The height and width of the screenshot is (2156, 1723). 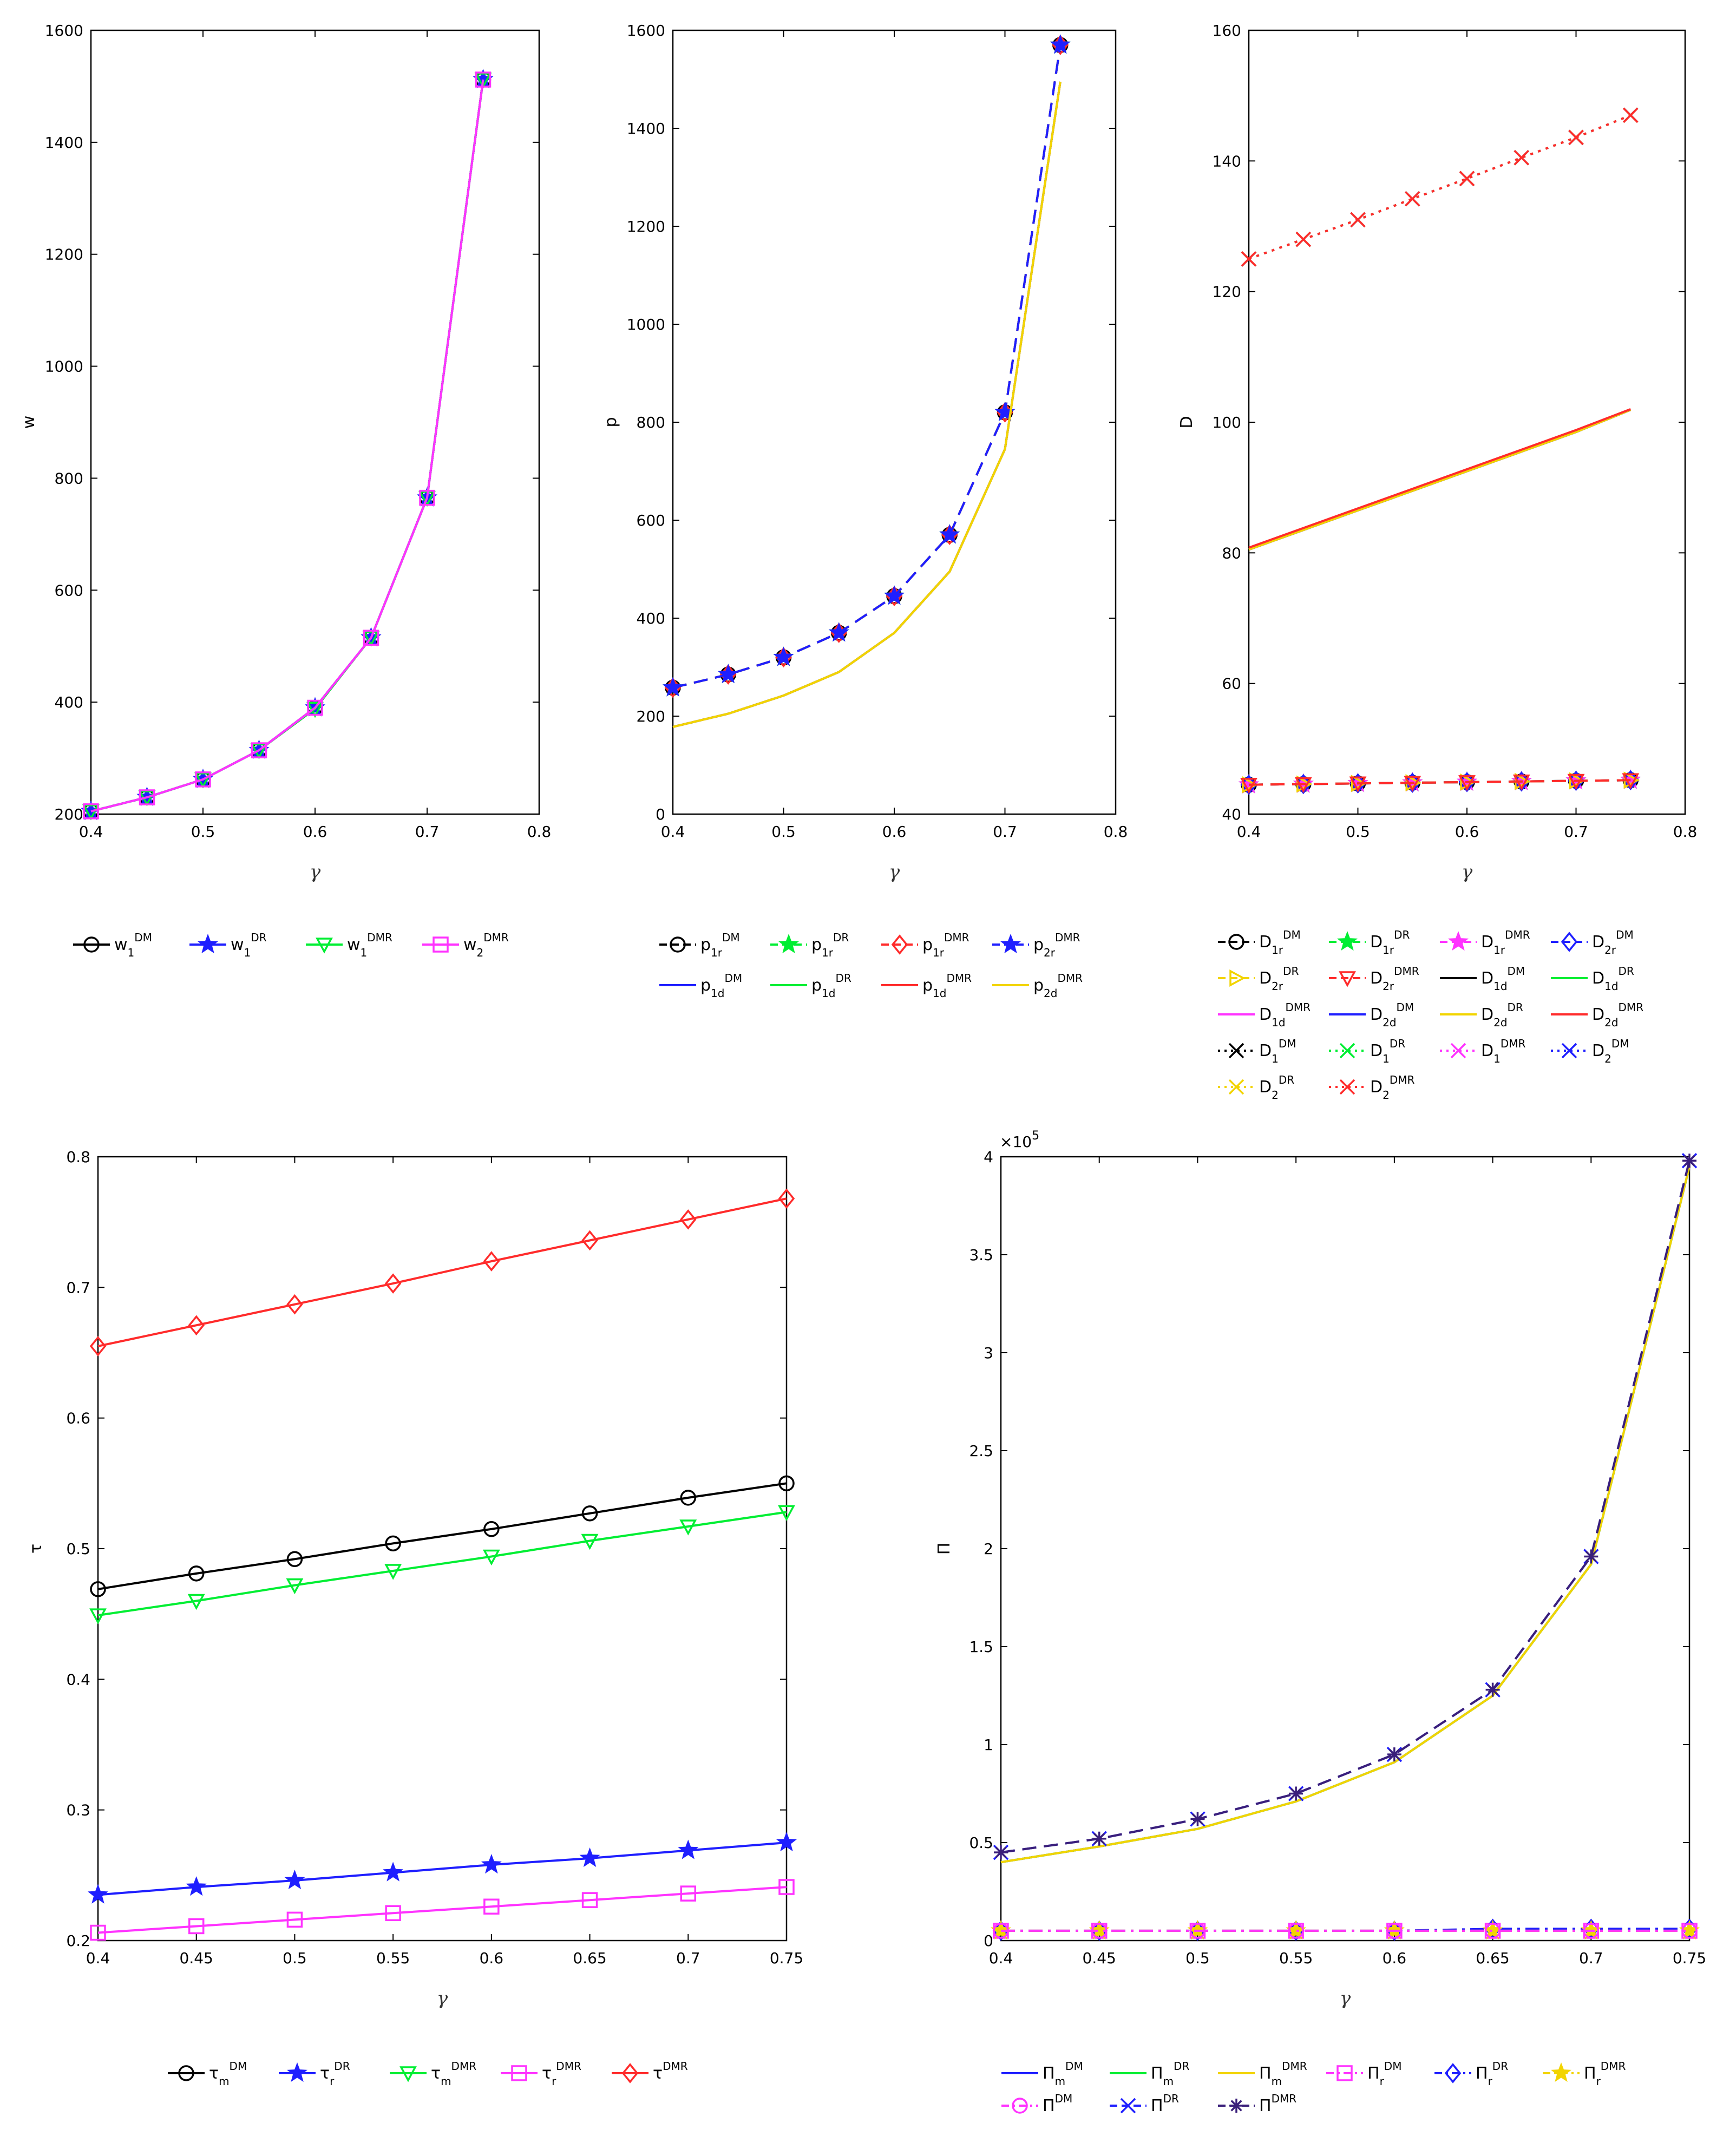 I want to click on legend-label: p1dDMR, so click(x=947, y=986).